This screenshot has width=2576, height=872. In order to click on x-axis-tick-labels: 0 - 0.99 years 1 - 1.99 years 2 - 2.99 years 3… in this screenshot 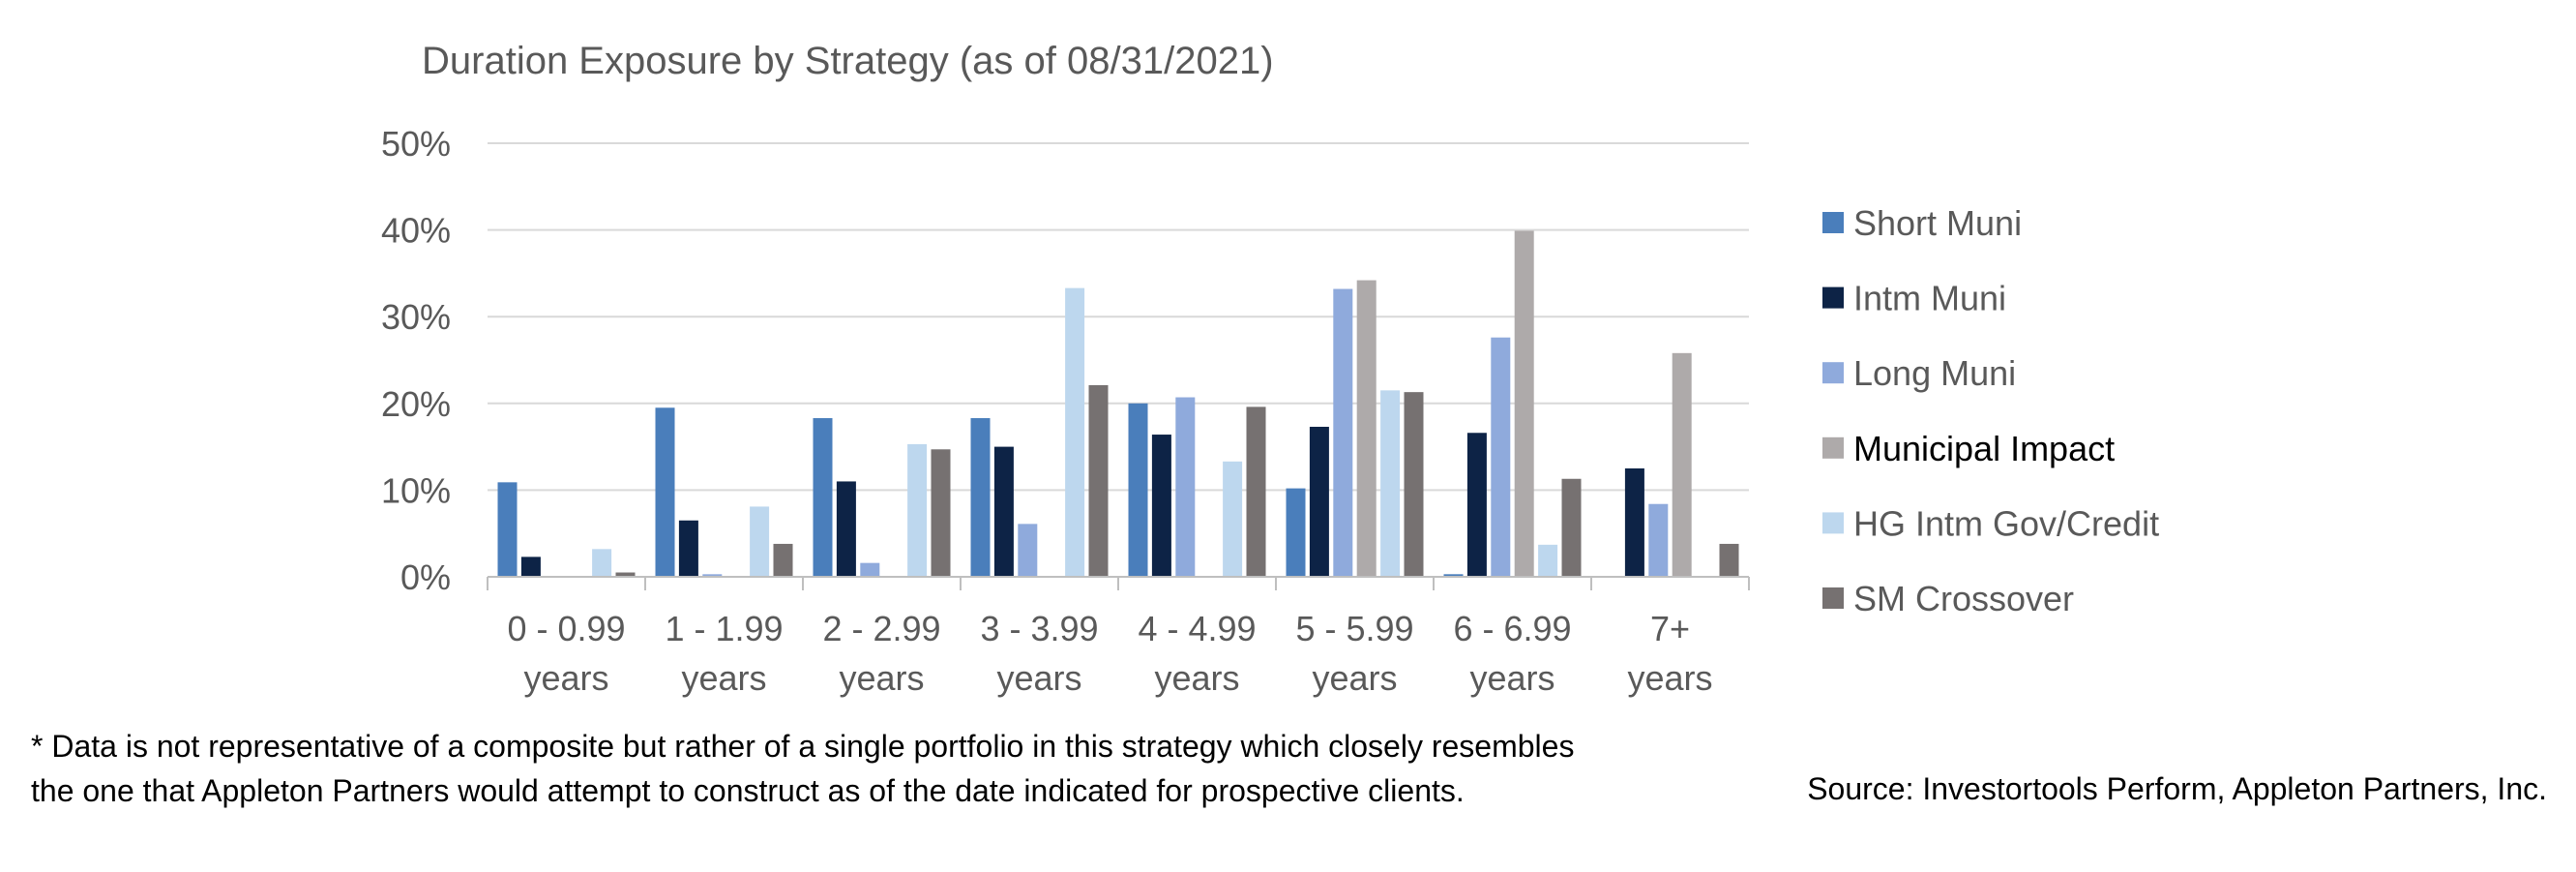, I will do `click(1109, 653)`.